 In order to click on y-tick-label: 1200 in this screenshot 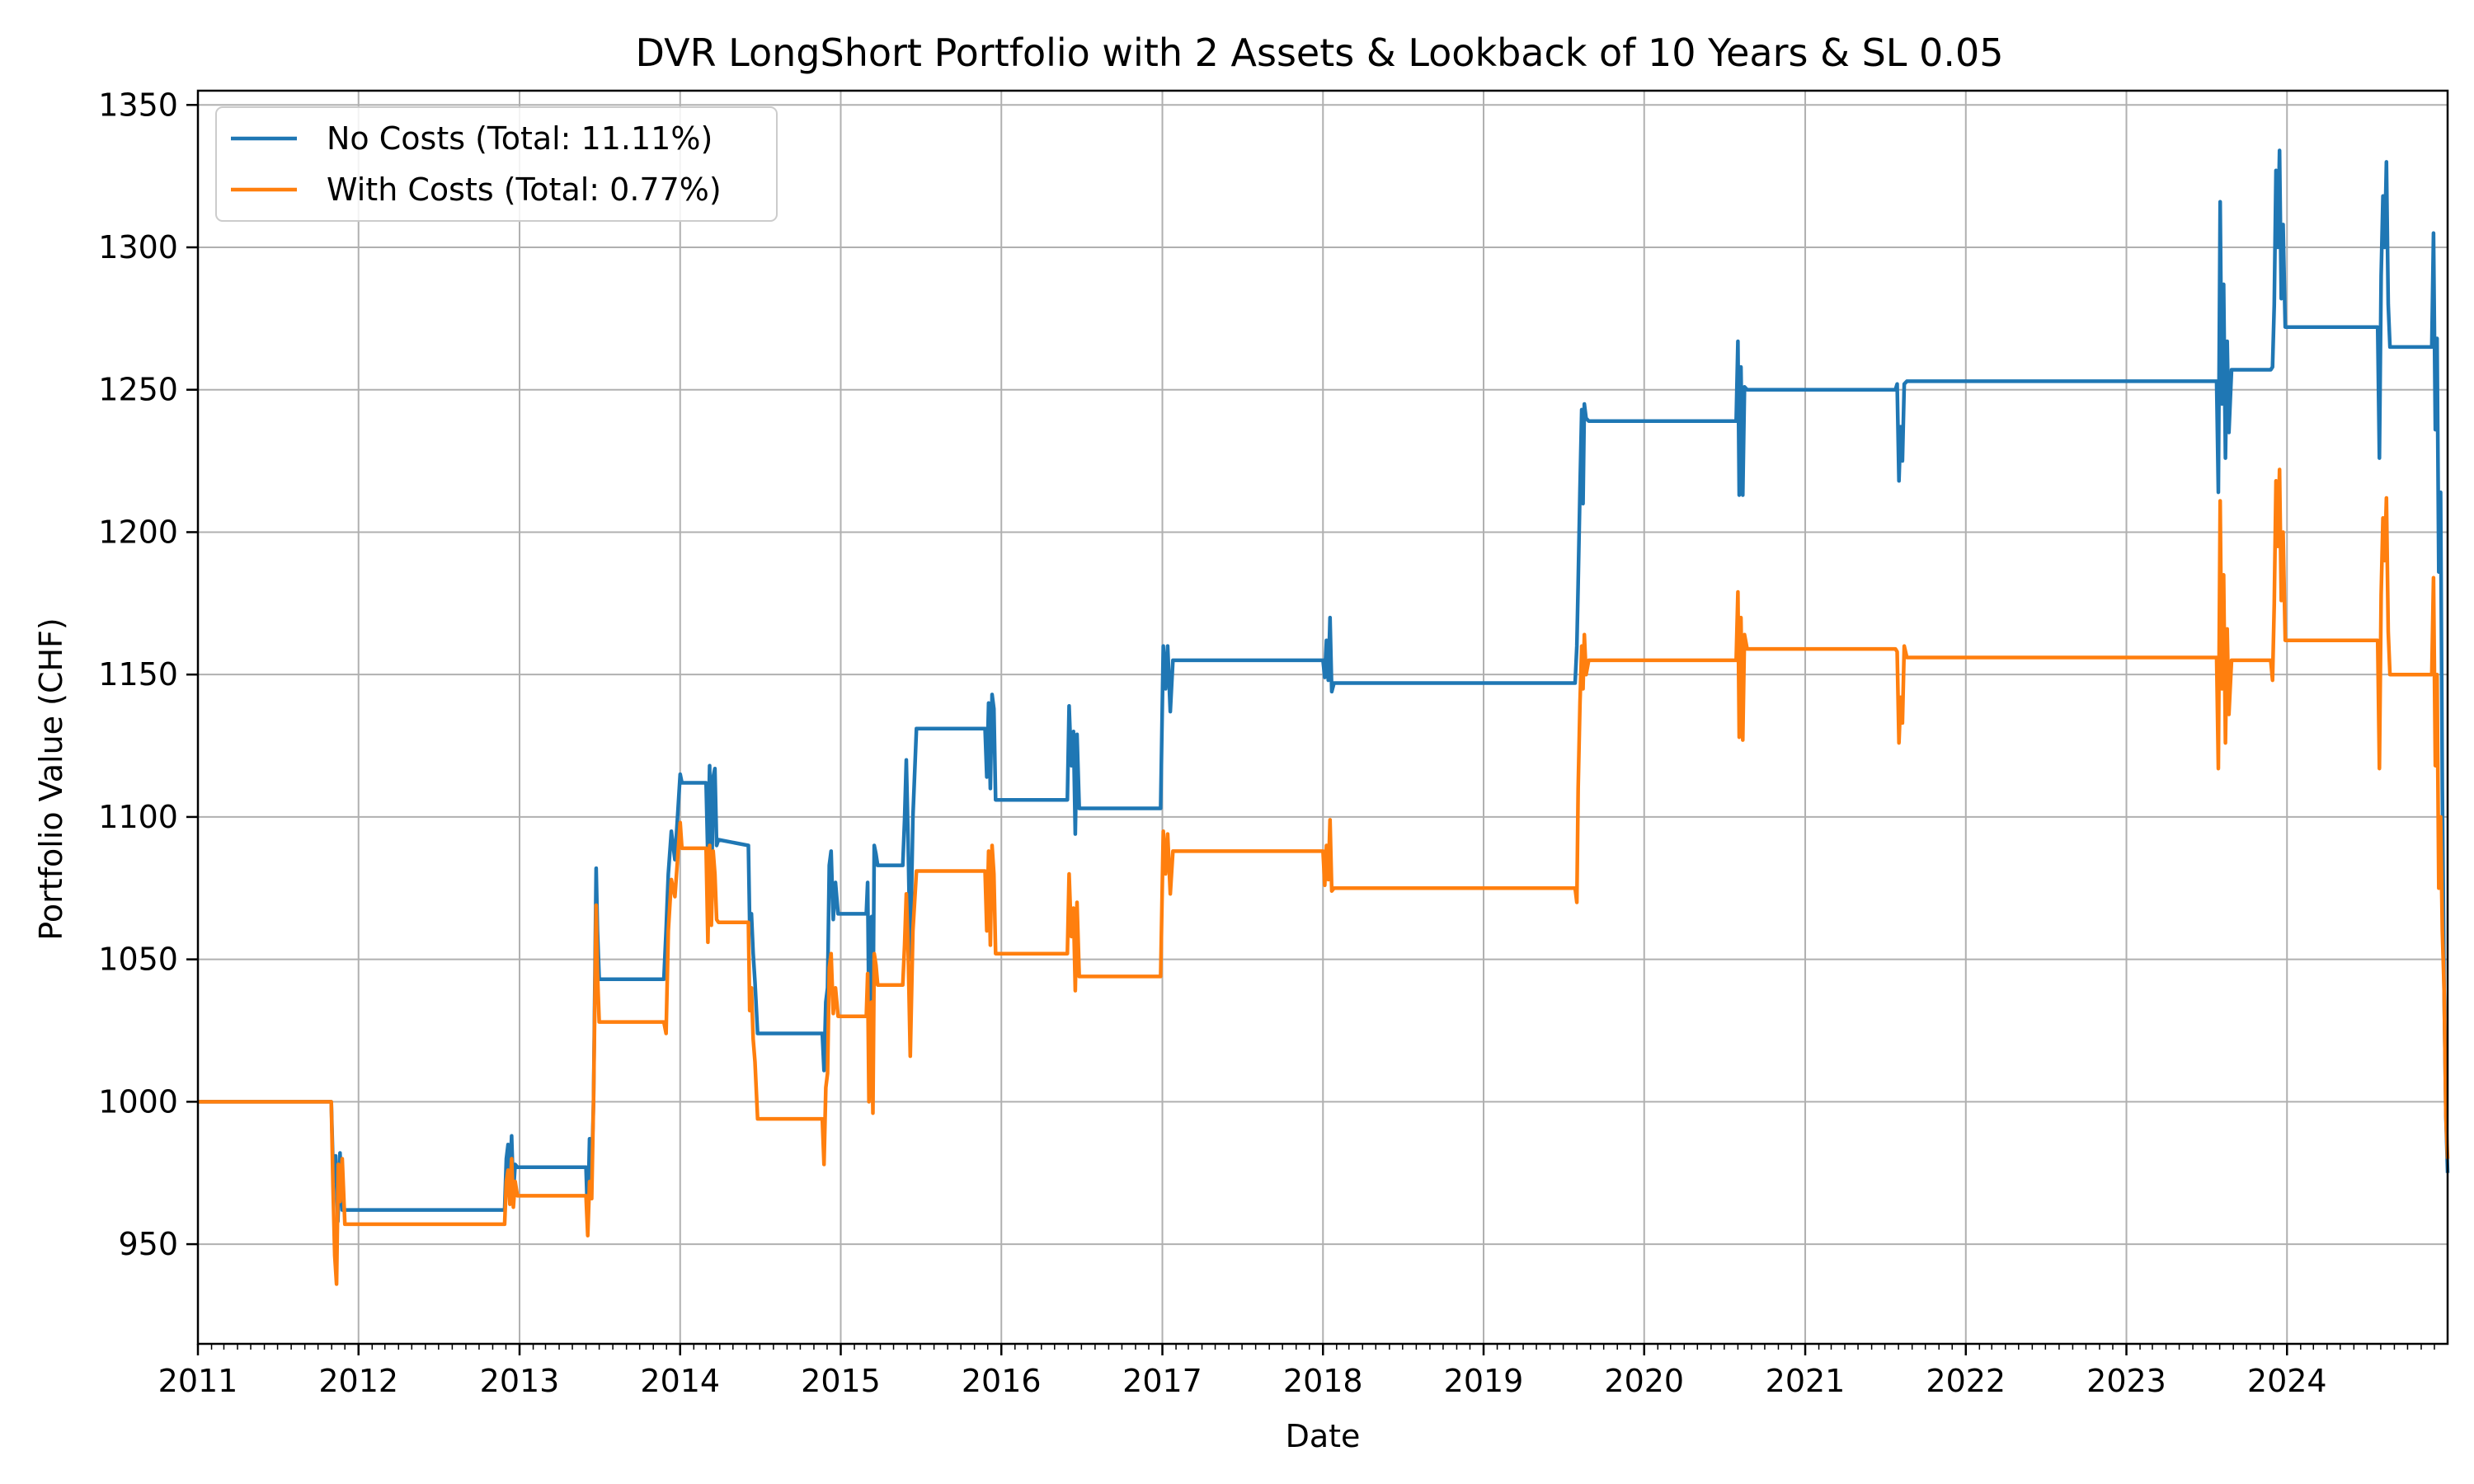, I will do `click(138, 532)`.